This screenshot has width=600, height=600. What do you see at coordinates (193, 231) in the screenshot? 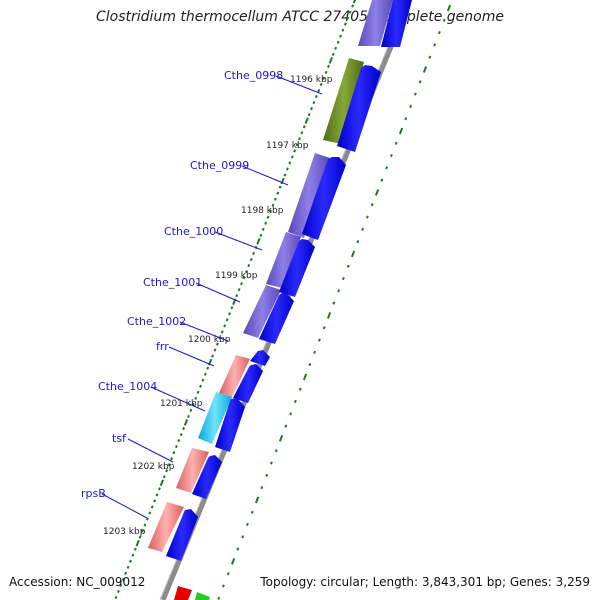
I see `gene-label-cthe-1000: Cthe_1000` at bounding box center [193, 231].